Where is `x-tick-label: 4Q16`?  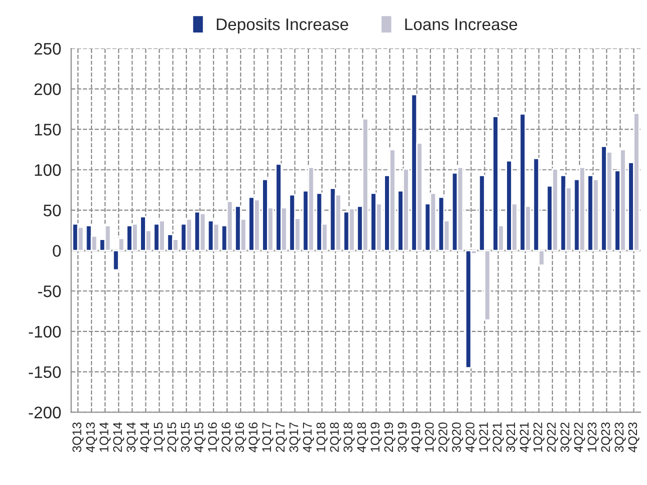
x-tick-label: 4Q16 is located at coordinates (254, 437).